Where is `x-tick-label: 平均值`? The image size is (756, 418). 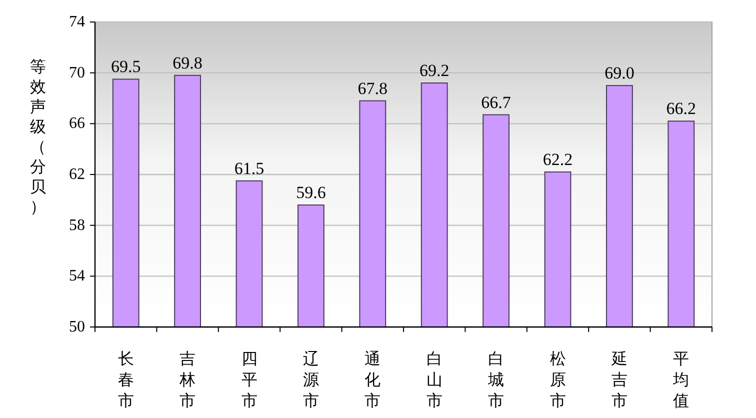 x-tick-label: 平均值 is located at coordinates (681, 380).